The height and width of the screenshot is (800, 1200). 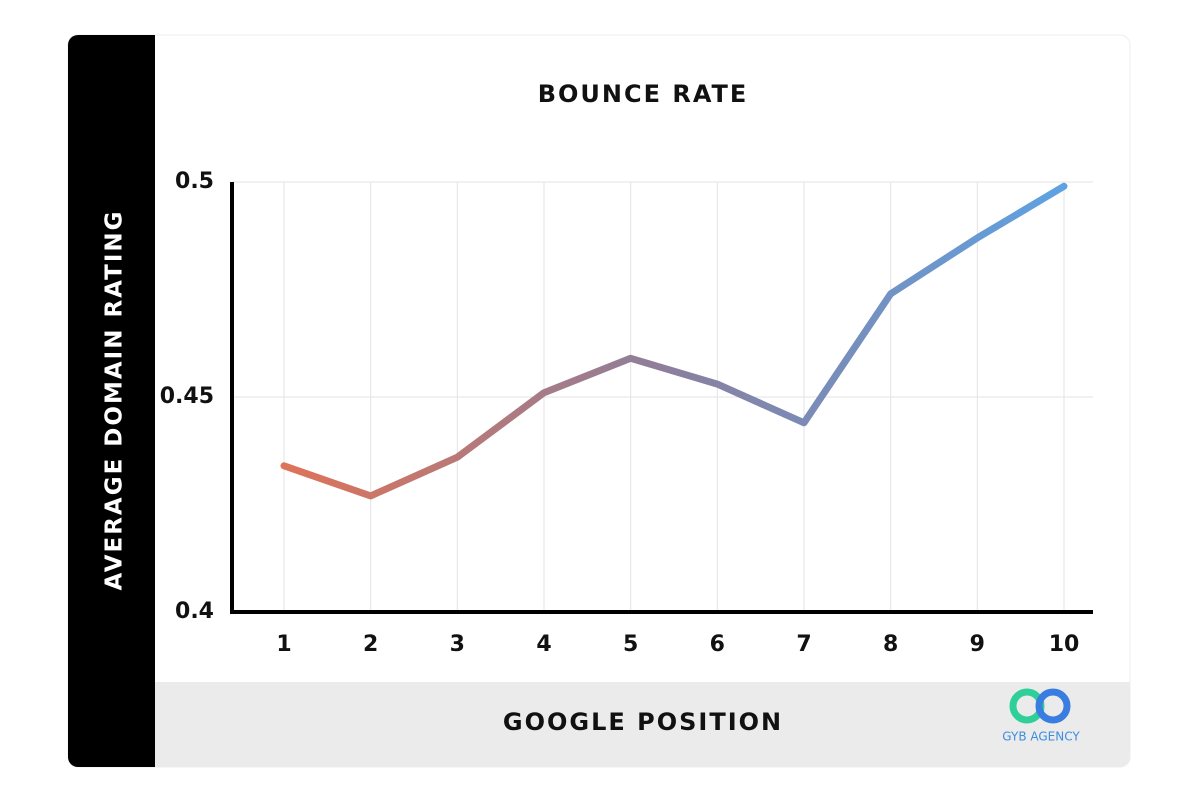 What do you see at coordinates (187, 396) in the screenshot?
I see `y-tick-label: 0.45` at bounding box center [187, 396].